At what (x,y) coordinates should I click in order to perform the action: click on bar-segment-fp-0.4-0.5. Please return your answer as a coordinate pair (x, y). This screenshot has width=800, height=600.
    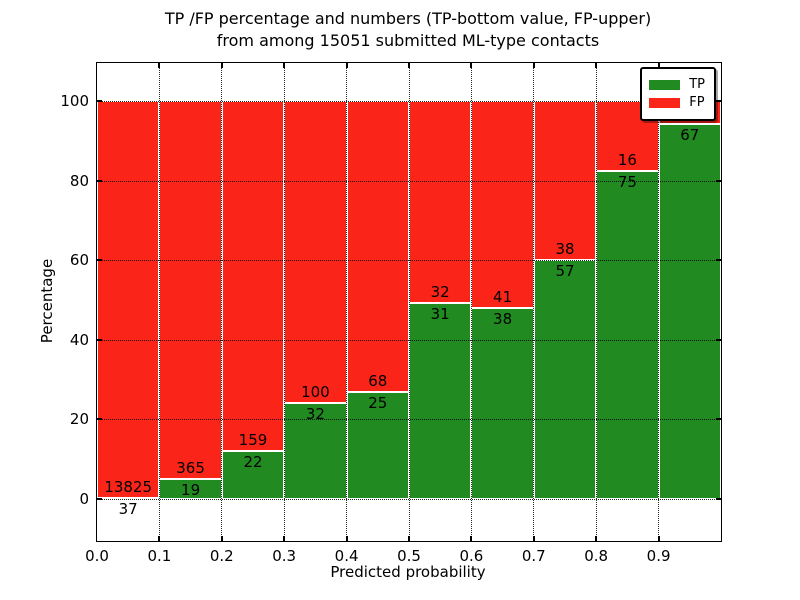
    Looking at the image, I should click on (377, 247).